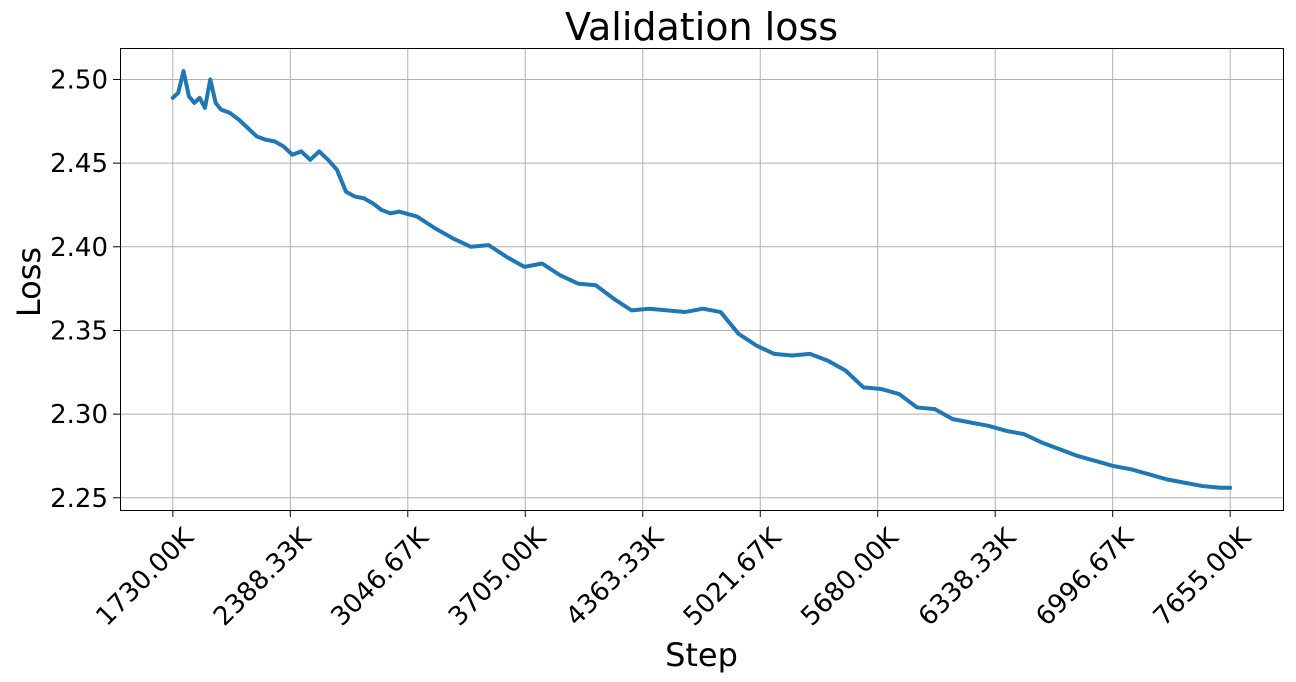 Image resolution: width=1296 pixels, height=682 pixels. I want to click on x-tick-label: 7655.00K, so click(1203, 577).